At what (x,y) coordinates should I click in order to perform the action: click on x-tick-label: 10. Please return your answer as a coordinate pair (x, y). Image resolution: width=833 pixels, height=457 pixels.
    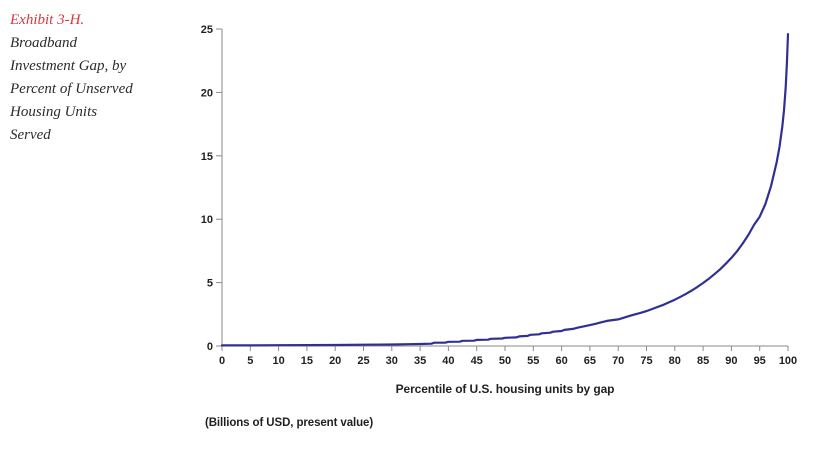
    Looking at the image, I should click on (278, 361).